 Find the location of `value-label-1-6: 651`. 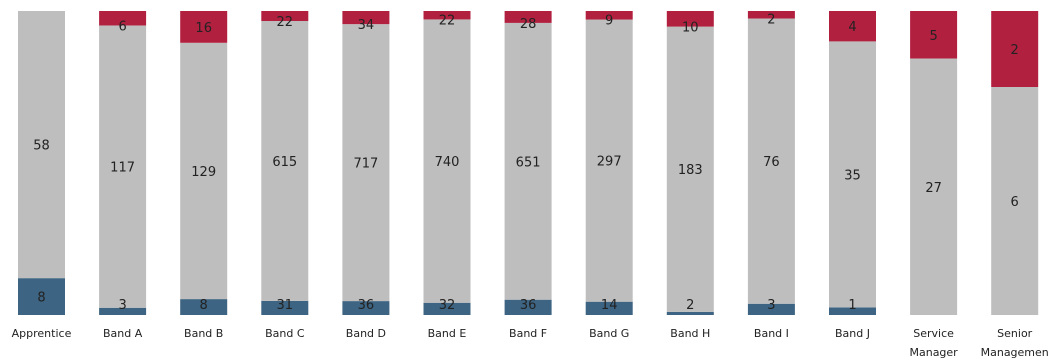

value-label-1-6: 651 is located at coordinates (528, 162).